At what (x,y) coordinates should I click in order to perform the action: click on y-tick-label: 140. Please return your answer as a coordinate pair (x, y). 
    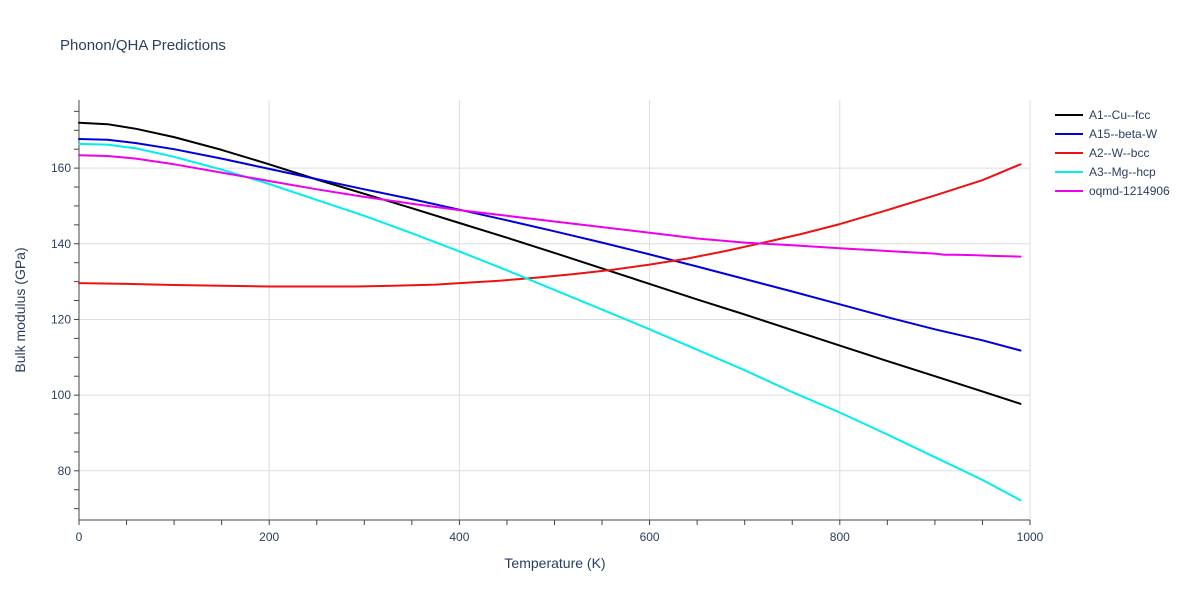
    Looking at the image, I should click on (61, 244).